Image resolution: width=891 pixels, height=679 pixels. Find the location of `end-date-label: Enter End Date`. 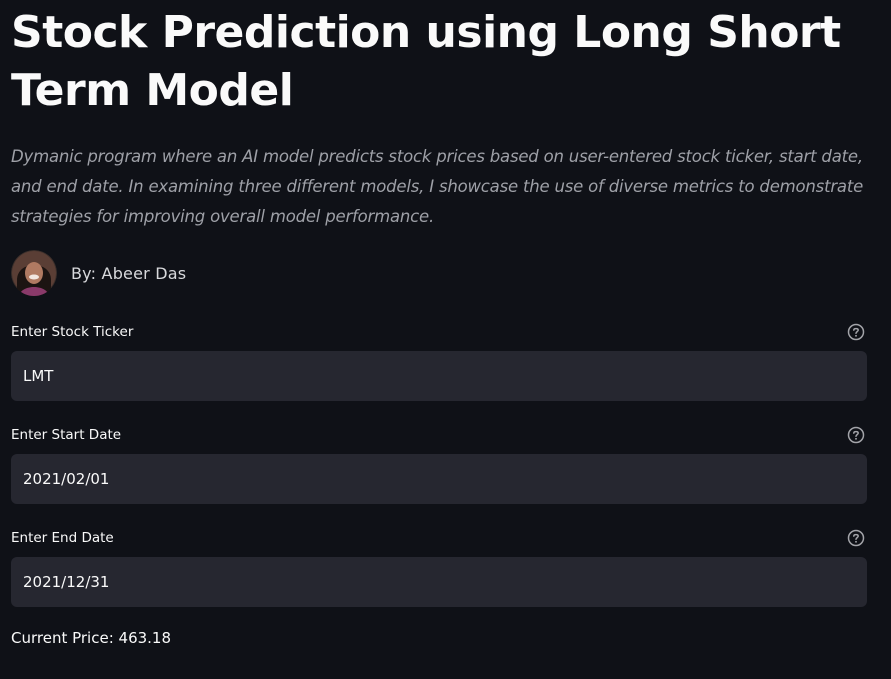

end-date-label: Enter End Date is located at coordinates (62, 538).